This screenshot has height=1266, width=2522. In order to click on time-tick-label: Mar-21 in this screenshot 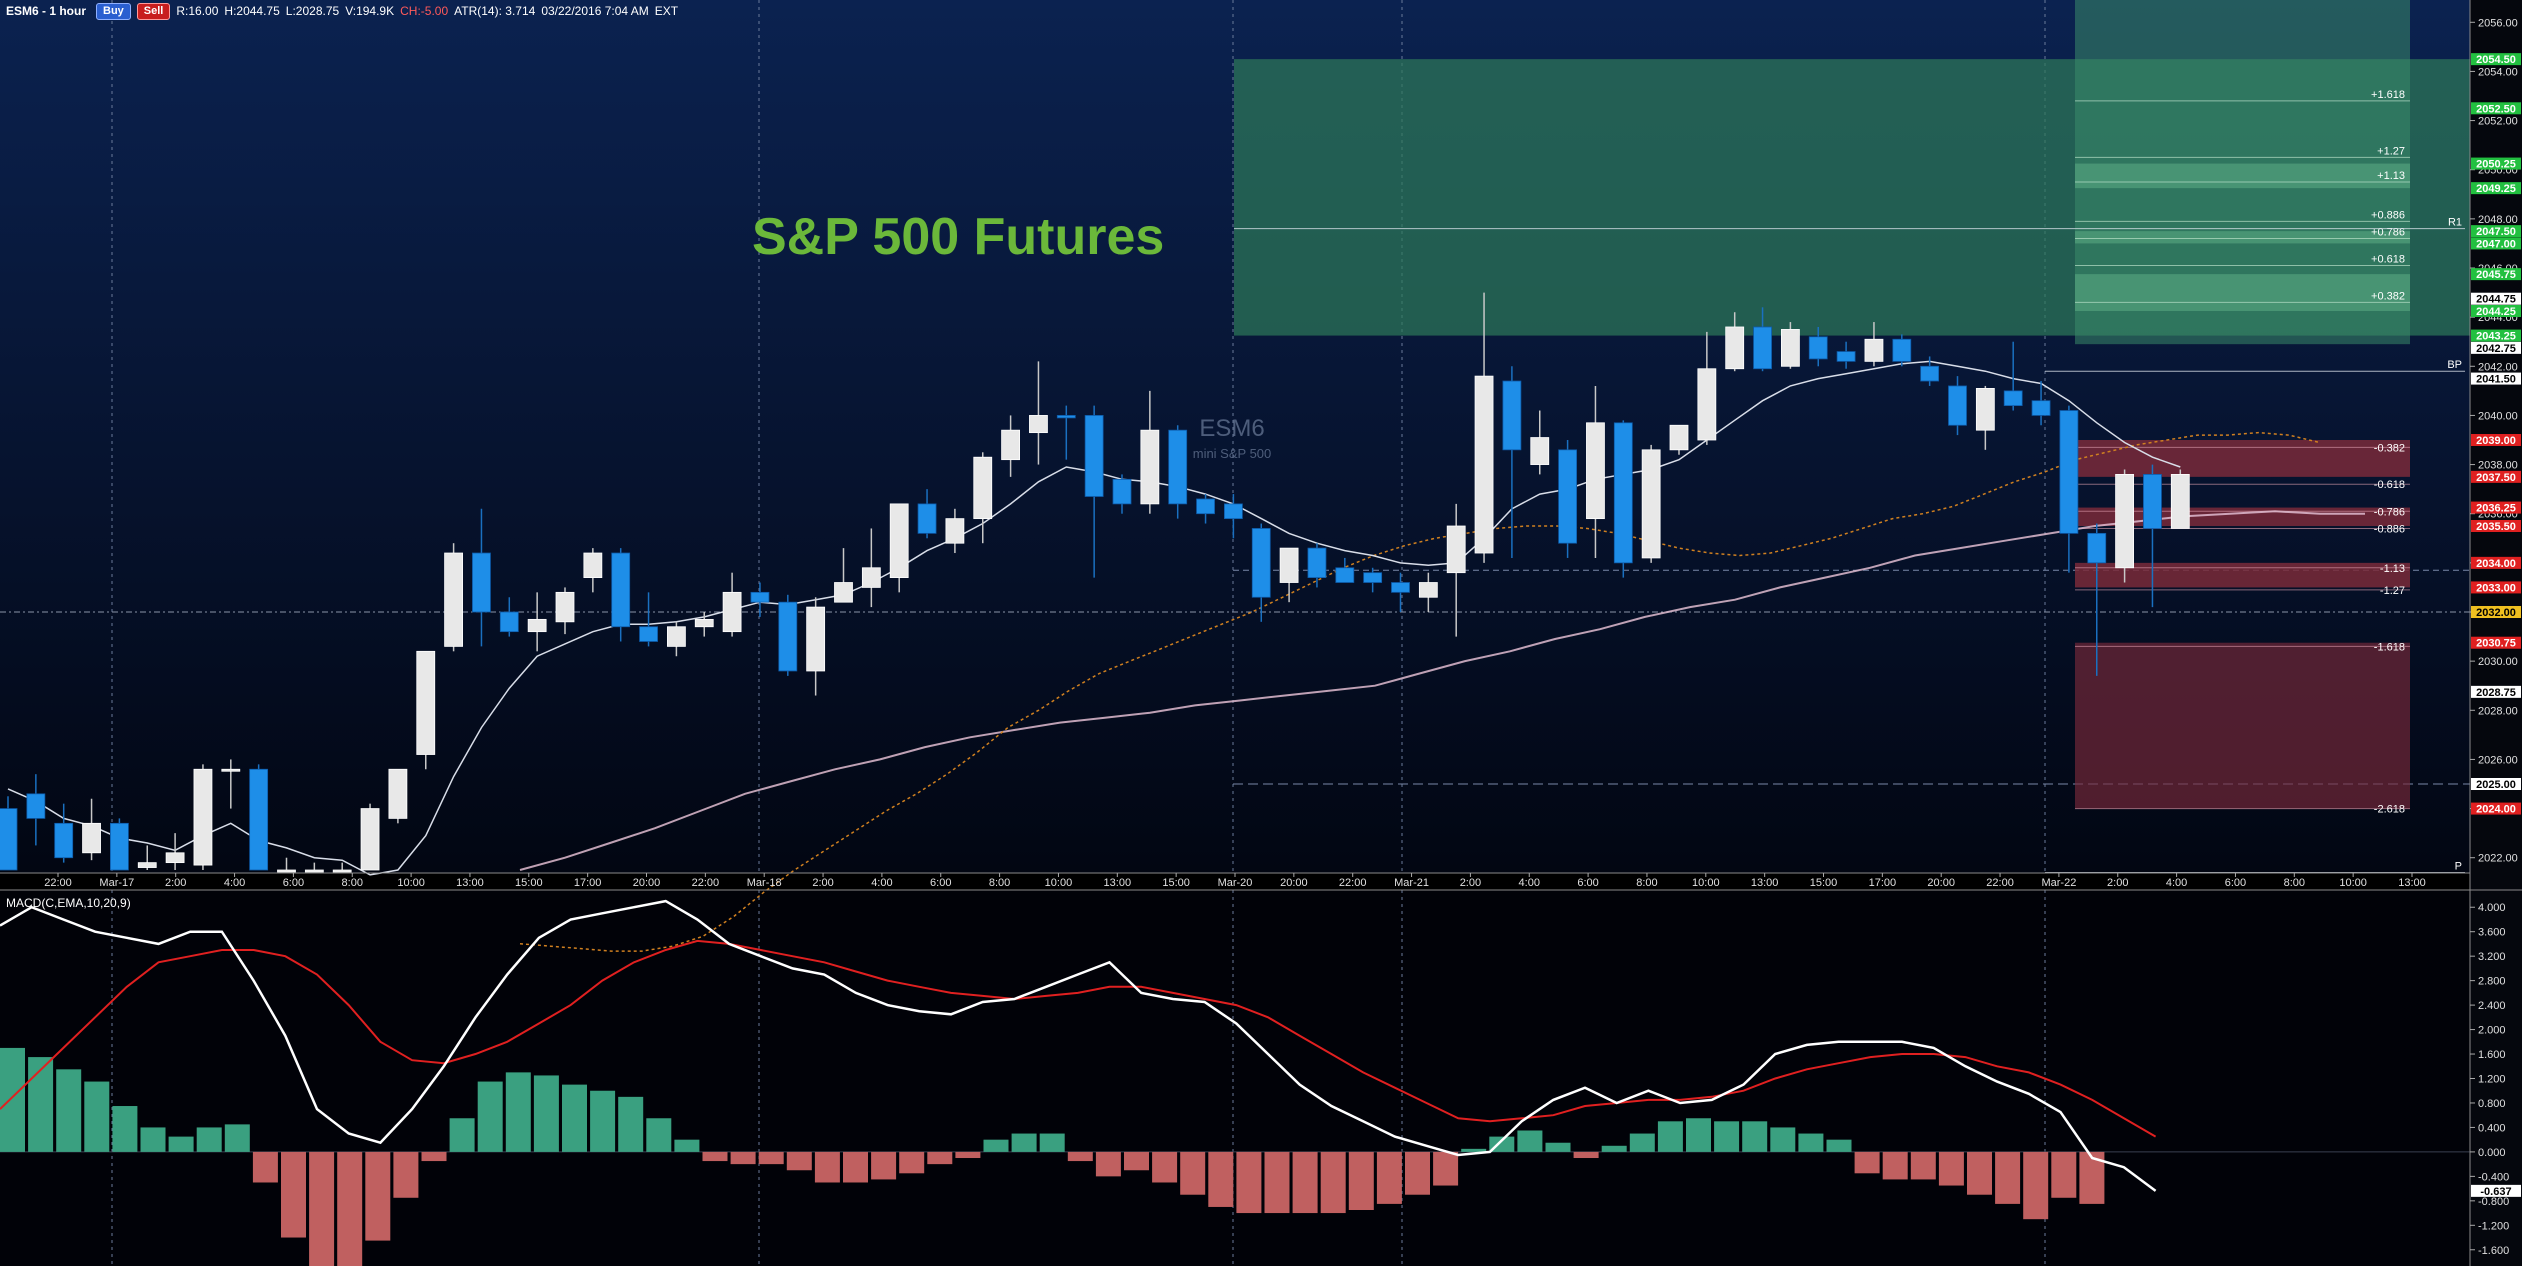, I will do `click(1411, 883)`.